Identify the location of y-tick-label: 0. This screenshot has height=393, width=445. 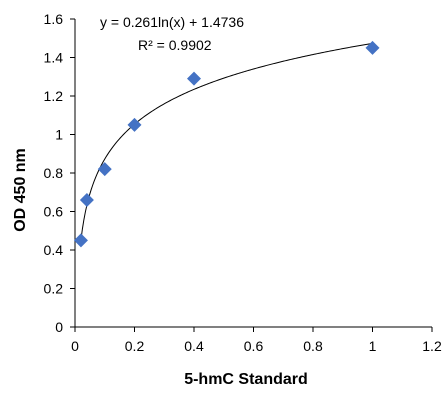
(59, 327).